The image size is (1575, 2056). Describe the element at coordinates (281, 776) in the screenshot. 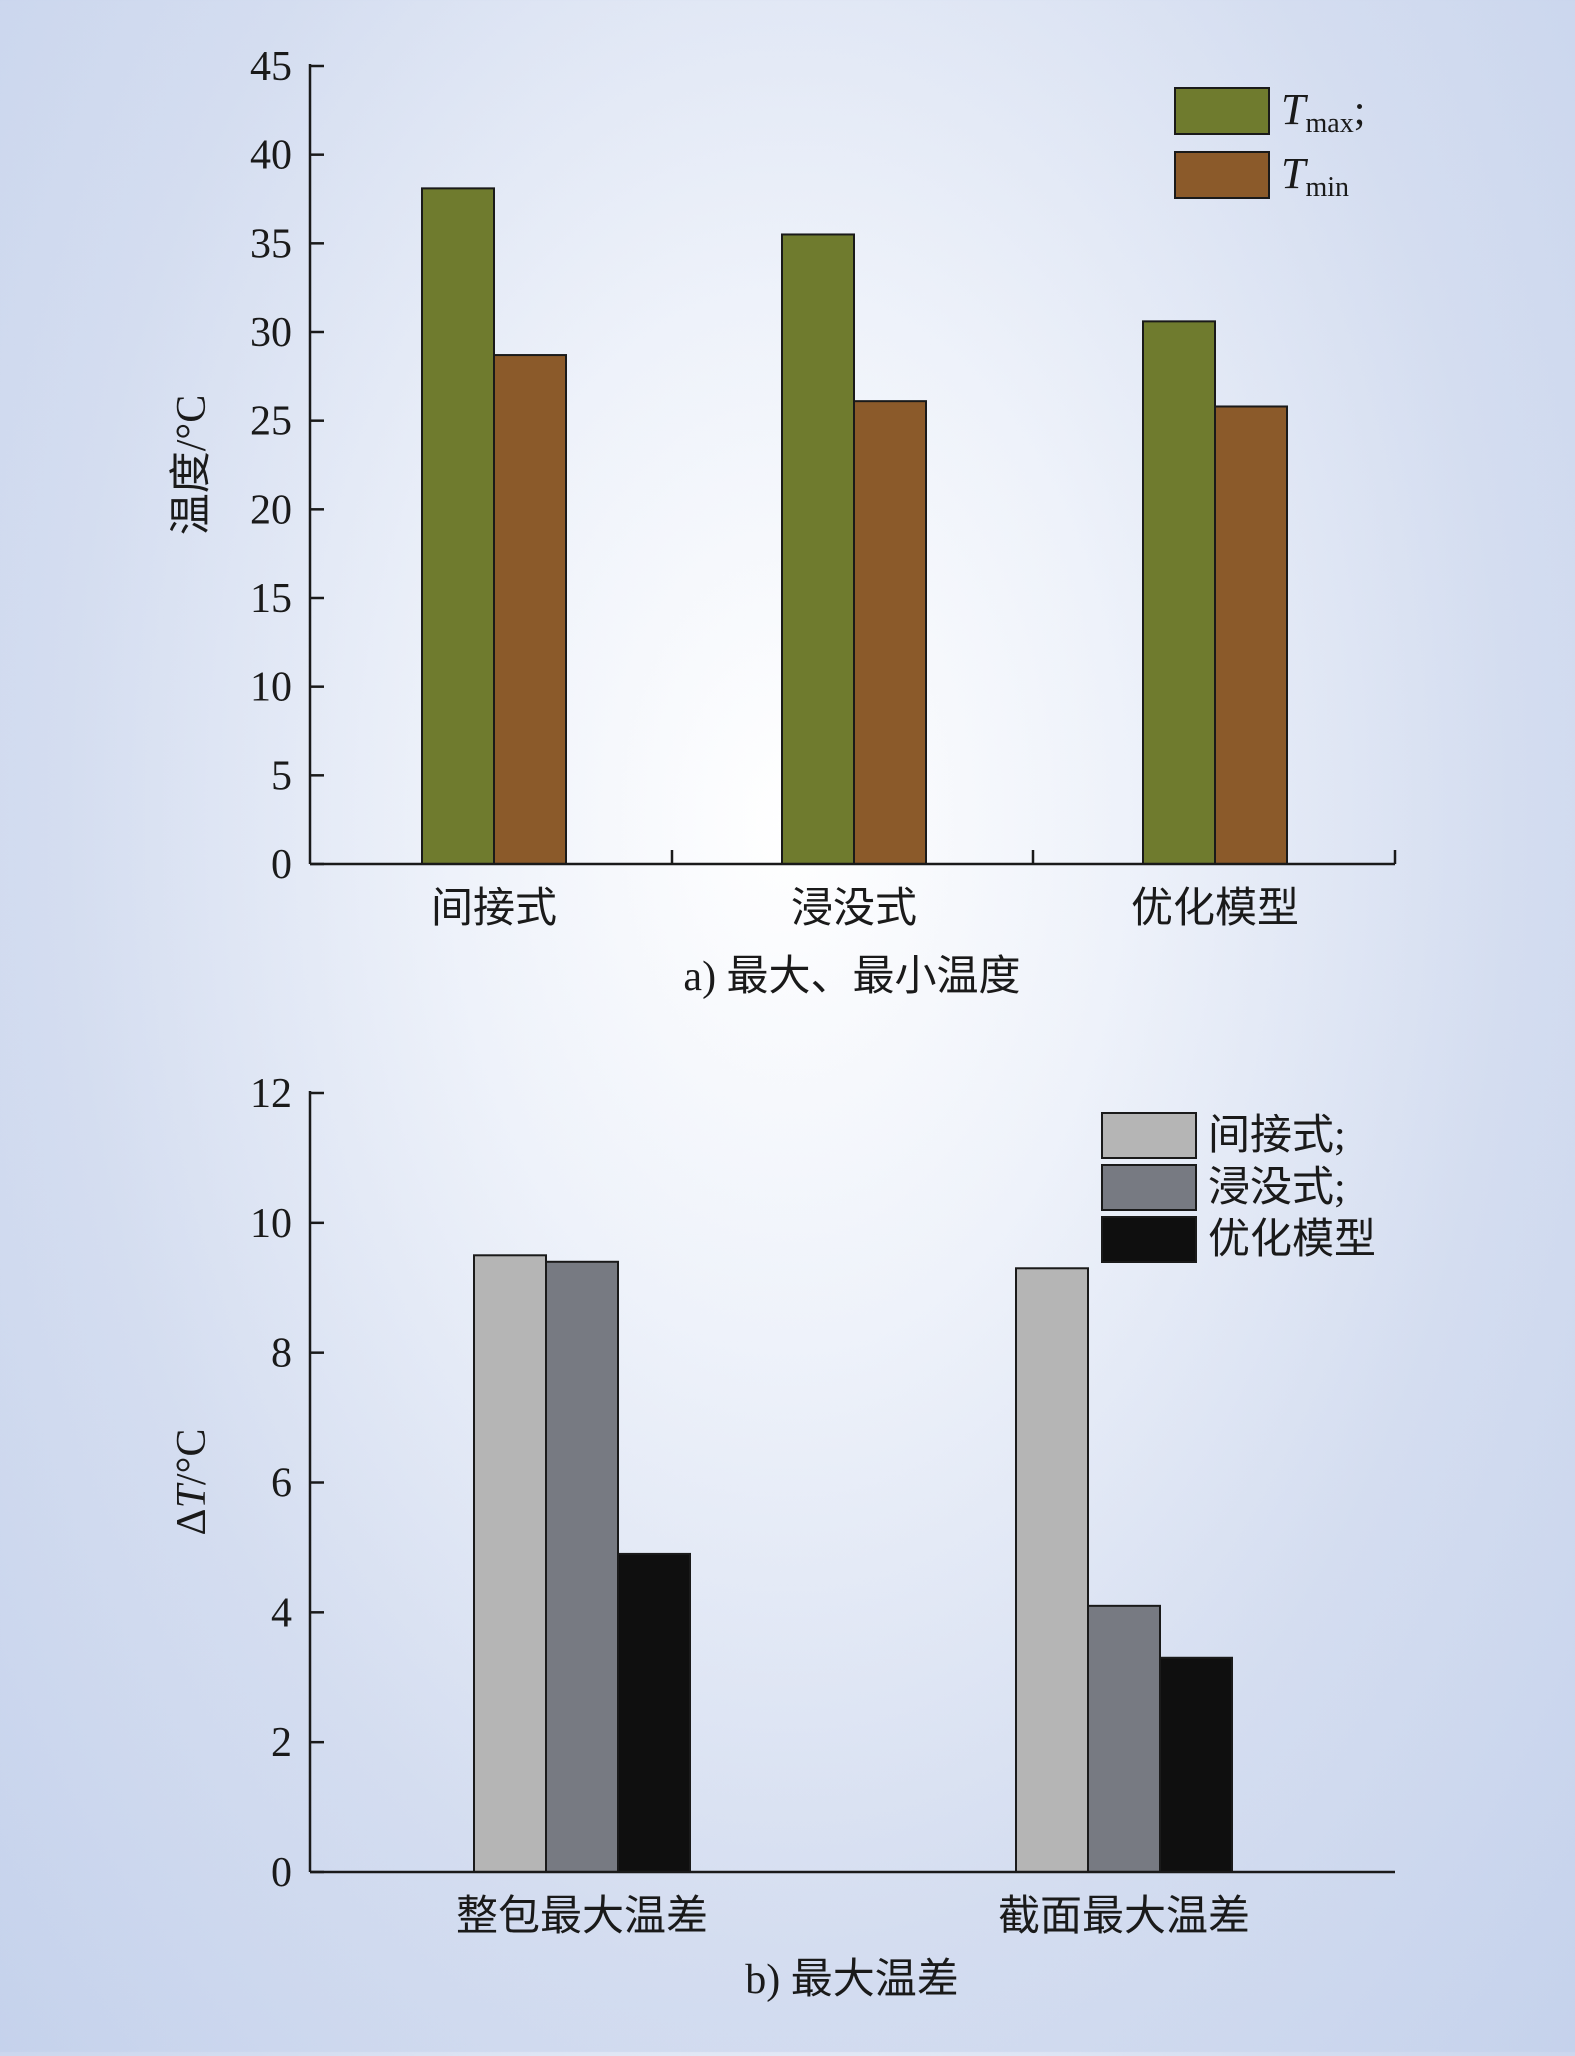

I see `y-tick-label: 5` at that location.